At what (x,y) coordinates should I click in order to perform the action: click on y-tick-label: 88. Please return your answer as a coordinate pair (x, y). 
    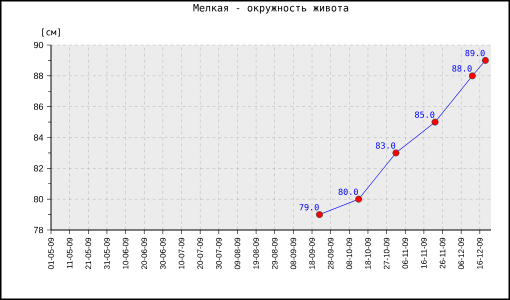
    Looking at the image, I should click on (39, 76).